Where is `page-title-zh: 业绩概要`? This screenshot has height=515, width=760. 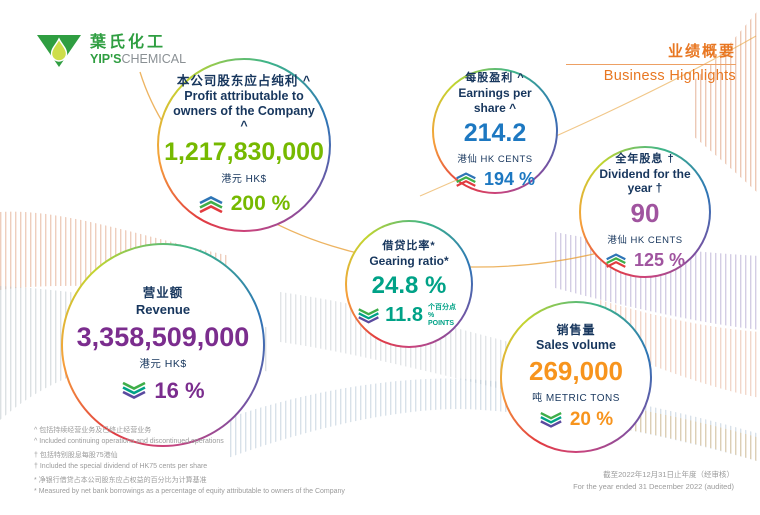 page-title-zh: 业绩概要 is located at coordinates (651, 52).